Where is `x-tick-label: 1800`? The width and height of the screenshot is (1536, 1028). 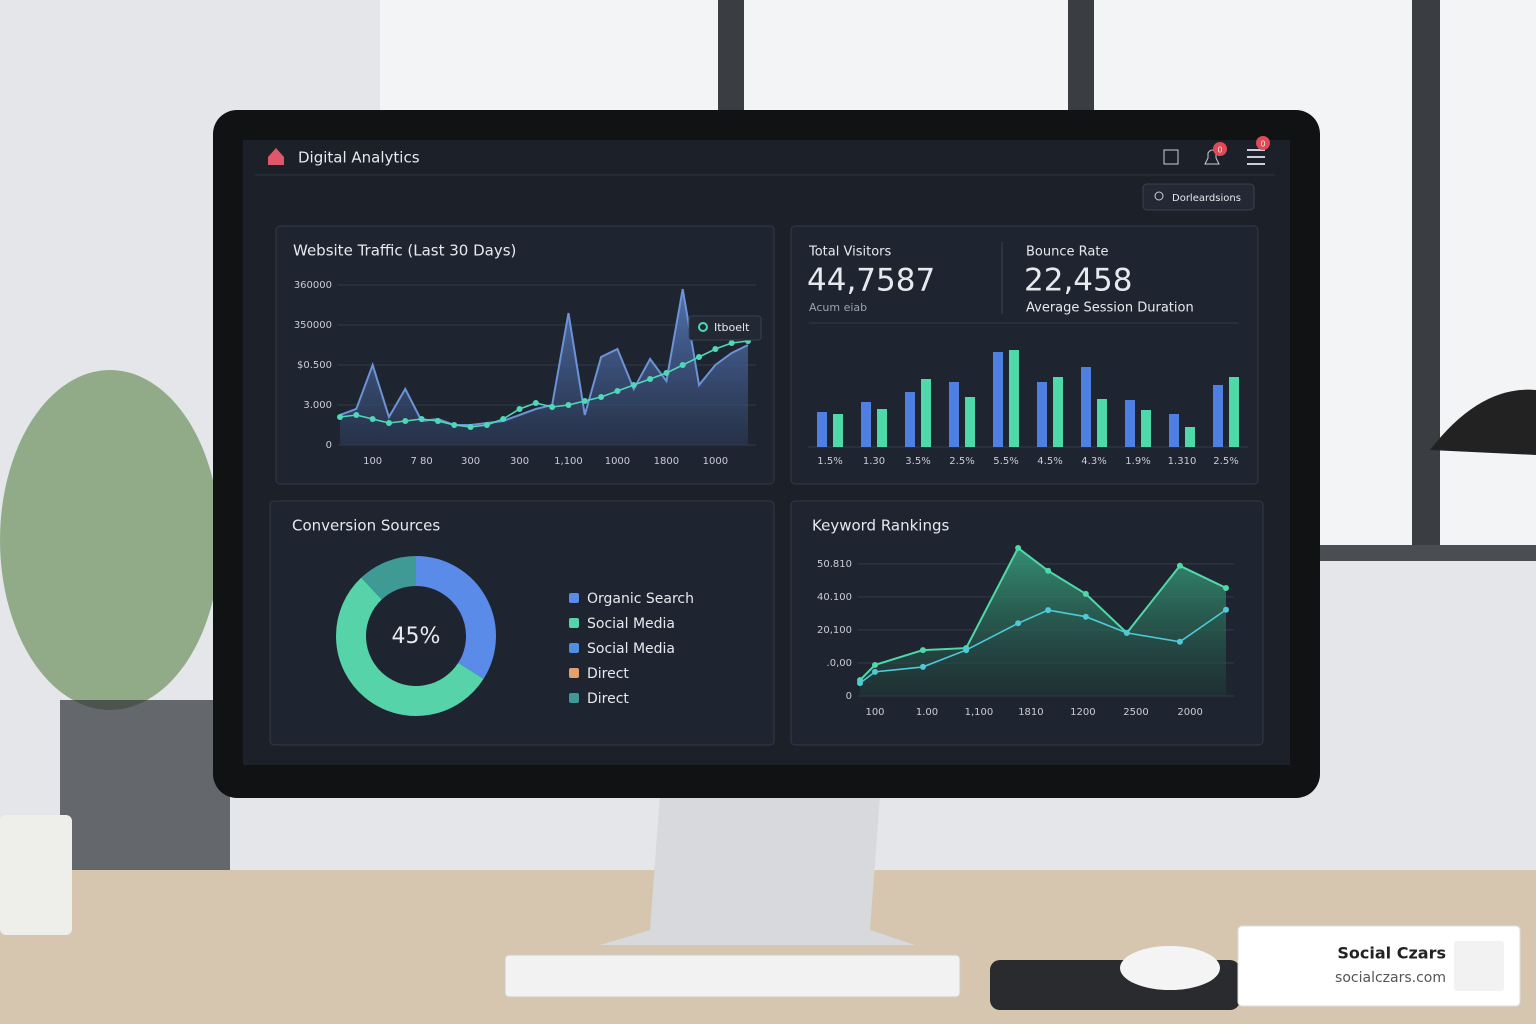 x-tick-label: 1800 is located at coordinates (666, 461).